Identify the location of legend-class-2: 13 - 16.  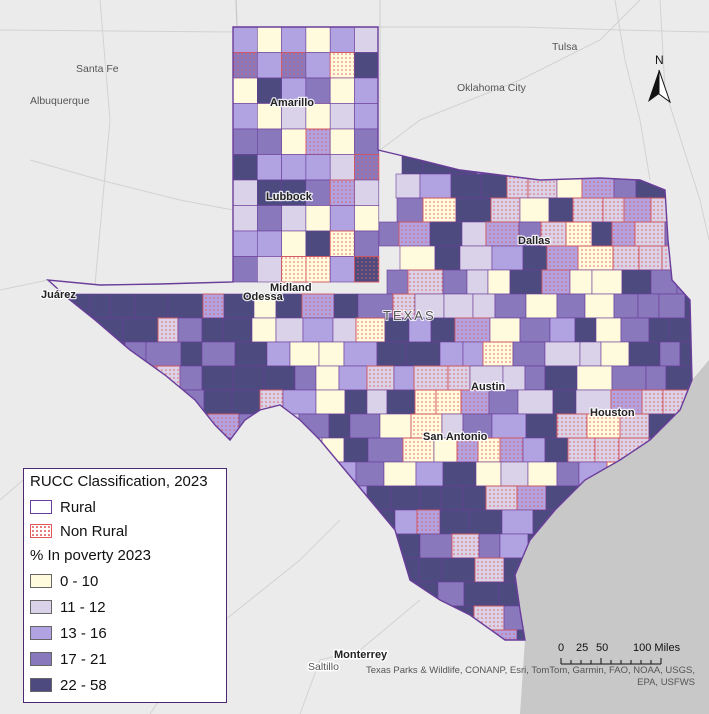
(128, 633).